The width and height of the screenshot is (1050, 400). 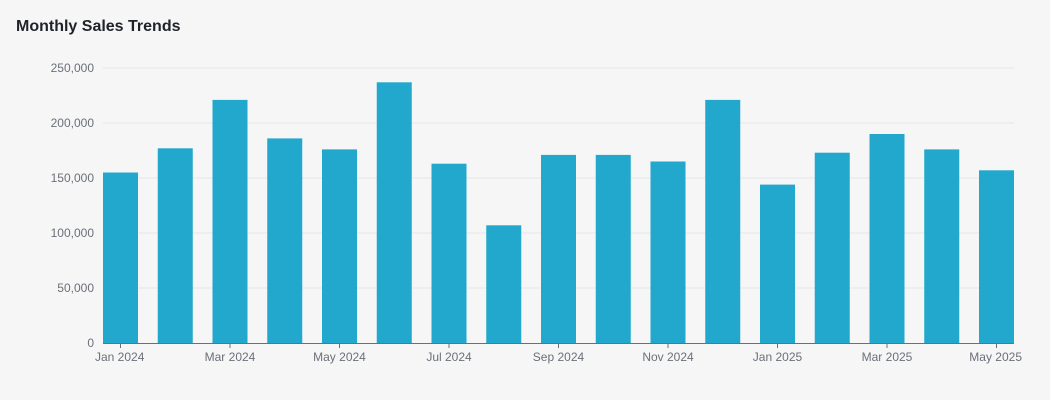 What do you see at coordinates (73, 178) in the screenshot?
I see `y-tick-label: 150,000` at bounding box center [73, 178].